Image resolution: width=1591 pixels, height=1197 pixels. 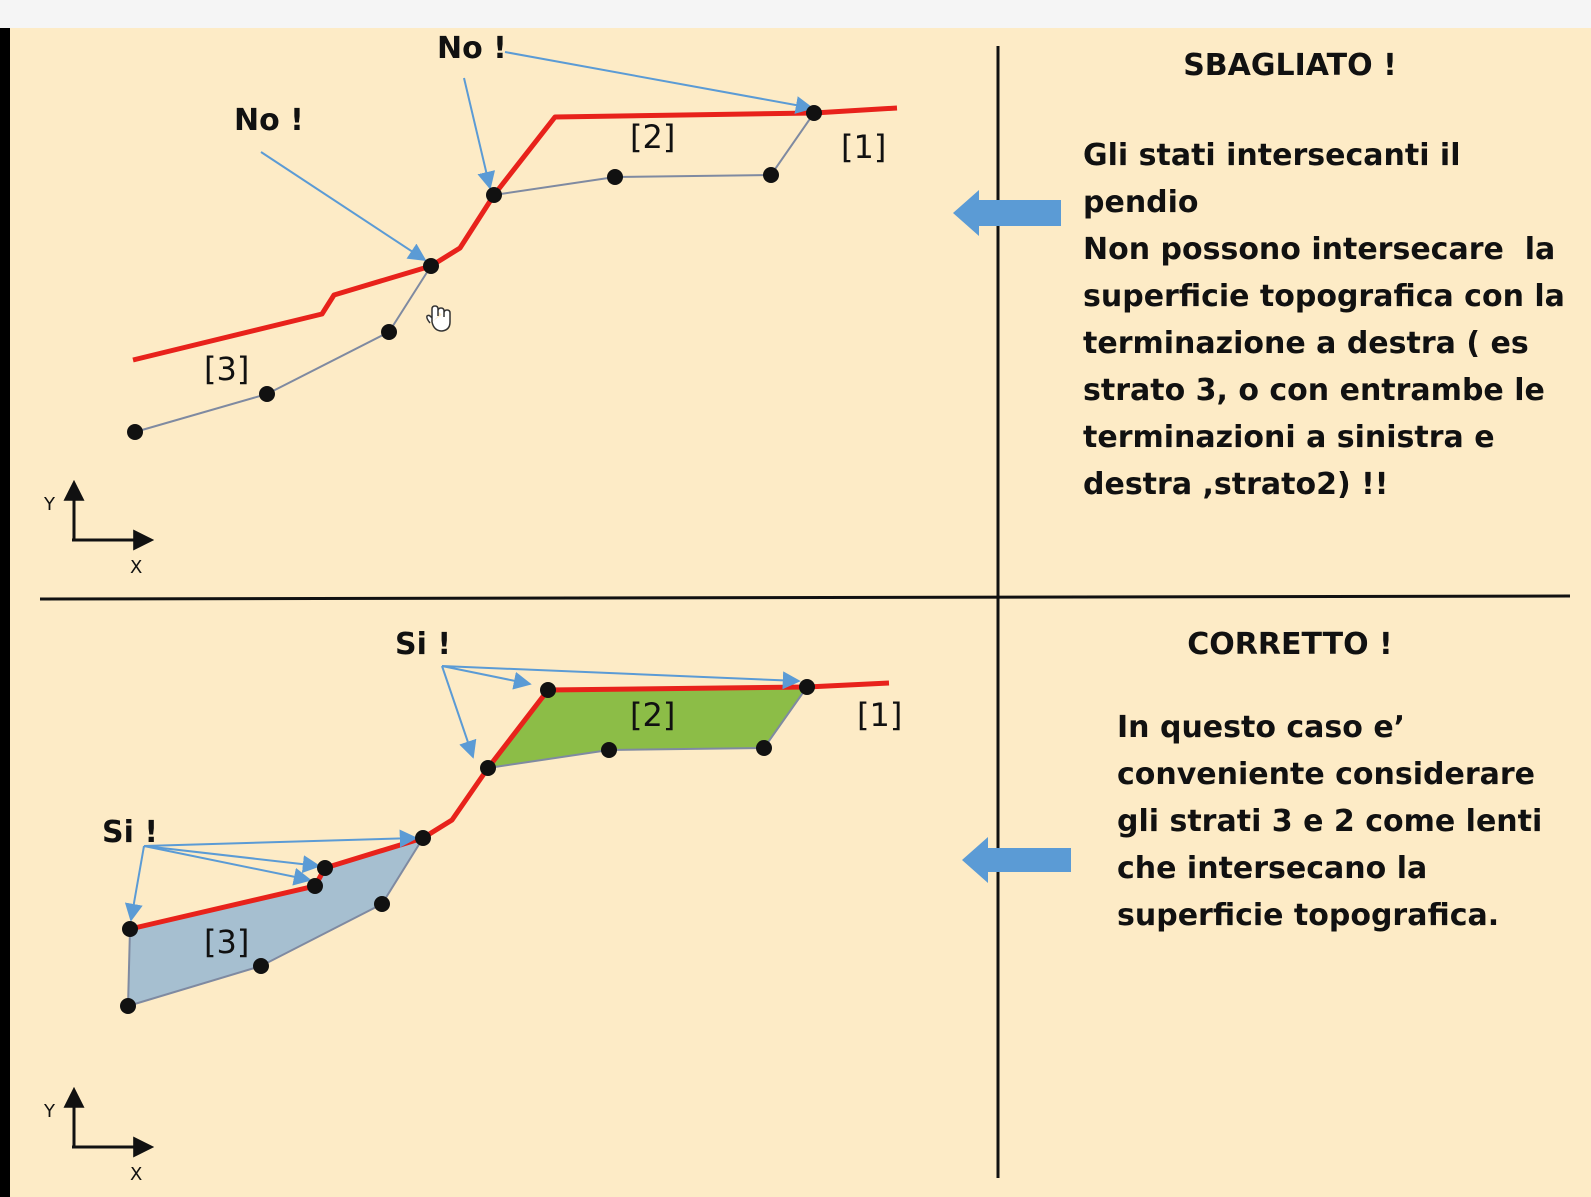 I want to click on top-stratum-label-3: [3], so click(x=226, y=369).